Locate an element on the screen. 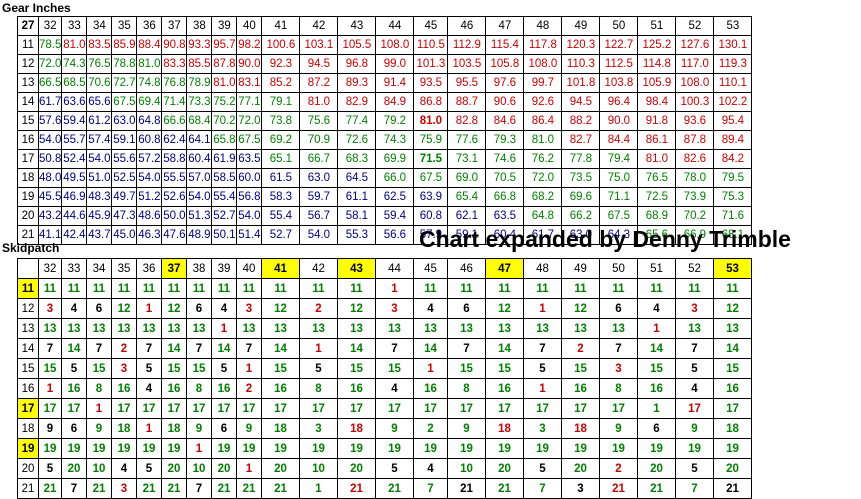  gear-value-cell: 71.4 is located at coordinates (174, 102).